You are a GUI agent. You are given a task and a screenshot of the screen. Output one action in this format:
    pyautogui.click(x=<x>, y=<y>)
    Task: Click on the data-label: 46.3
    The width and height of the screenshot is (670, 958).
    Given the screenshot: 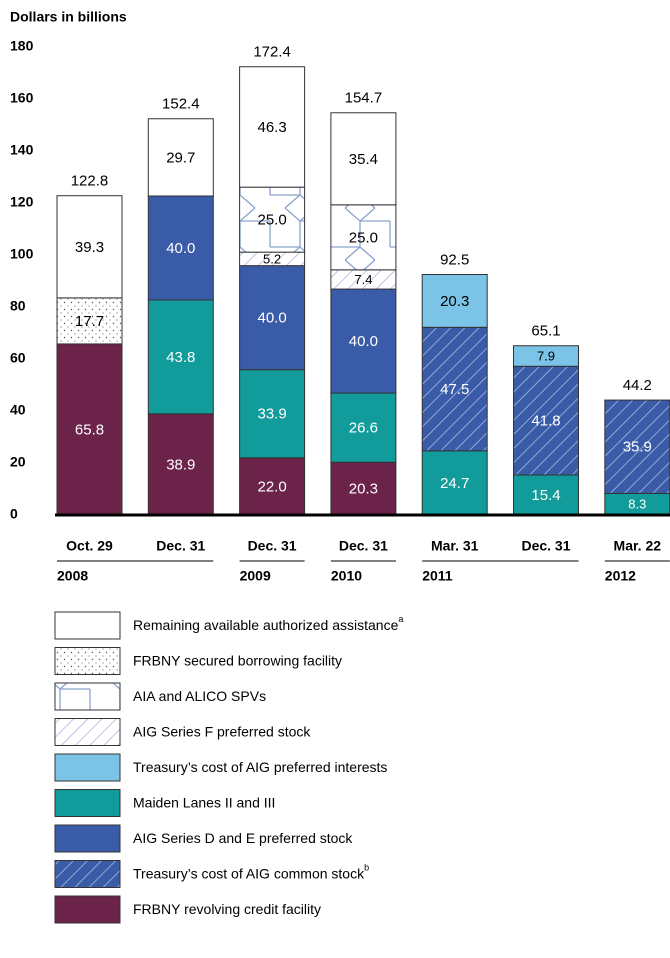 What is the action you would take?
    pyautogui.click(x=271, y=127)
    